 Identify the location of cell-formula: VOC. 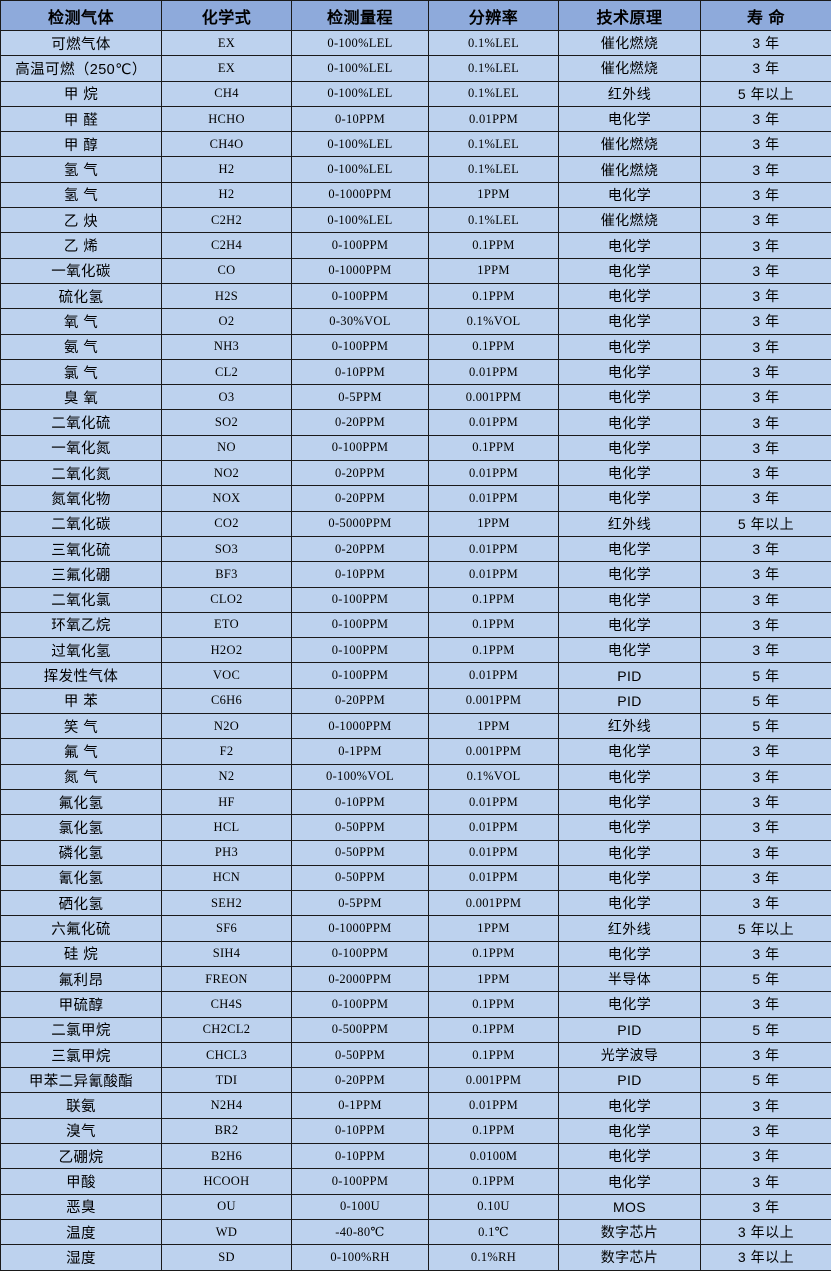
(227, 675).